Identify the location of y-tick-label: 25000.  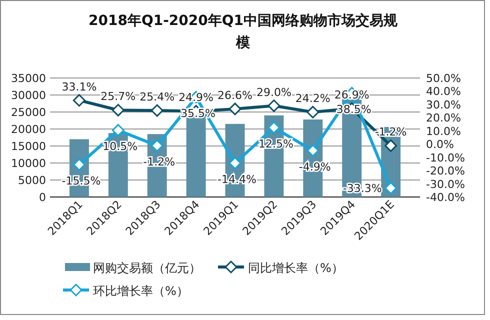
(28, 112).